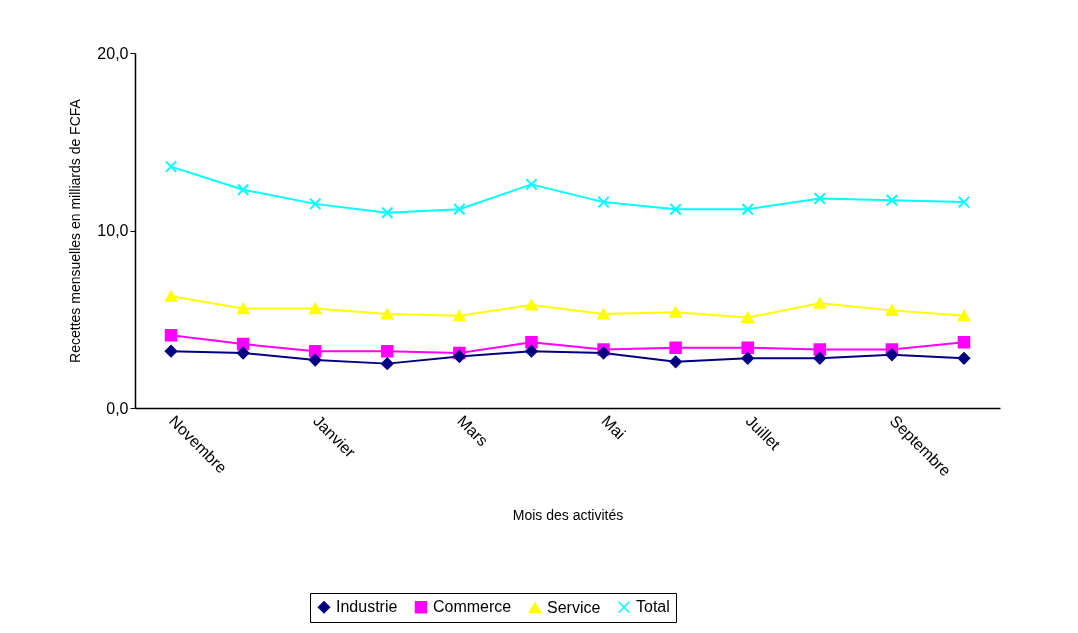 The height and width of the screenshot is (633, 1078). What do you see at coordinates (113, 230) in the screenshot?
I see `y-tick-label: 10,0` at bounding box center [113, 230].